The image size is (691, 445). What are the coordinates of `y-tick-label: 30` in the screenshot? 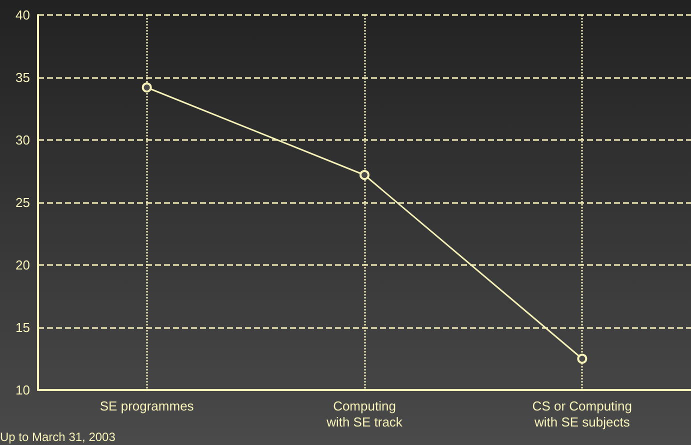 It's located at (23, 140).